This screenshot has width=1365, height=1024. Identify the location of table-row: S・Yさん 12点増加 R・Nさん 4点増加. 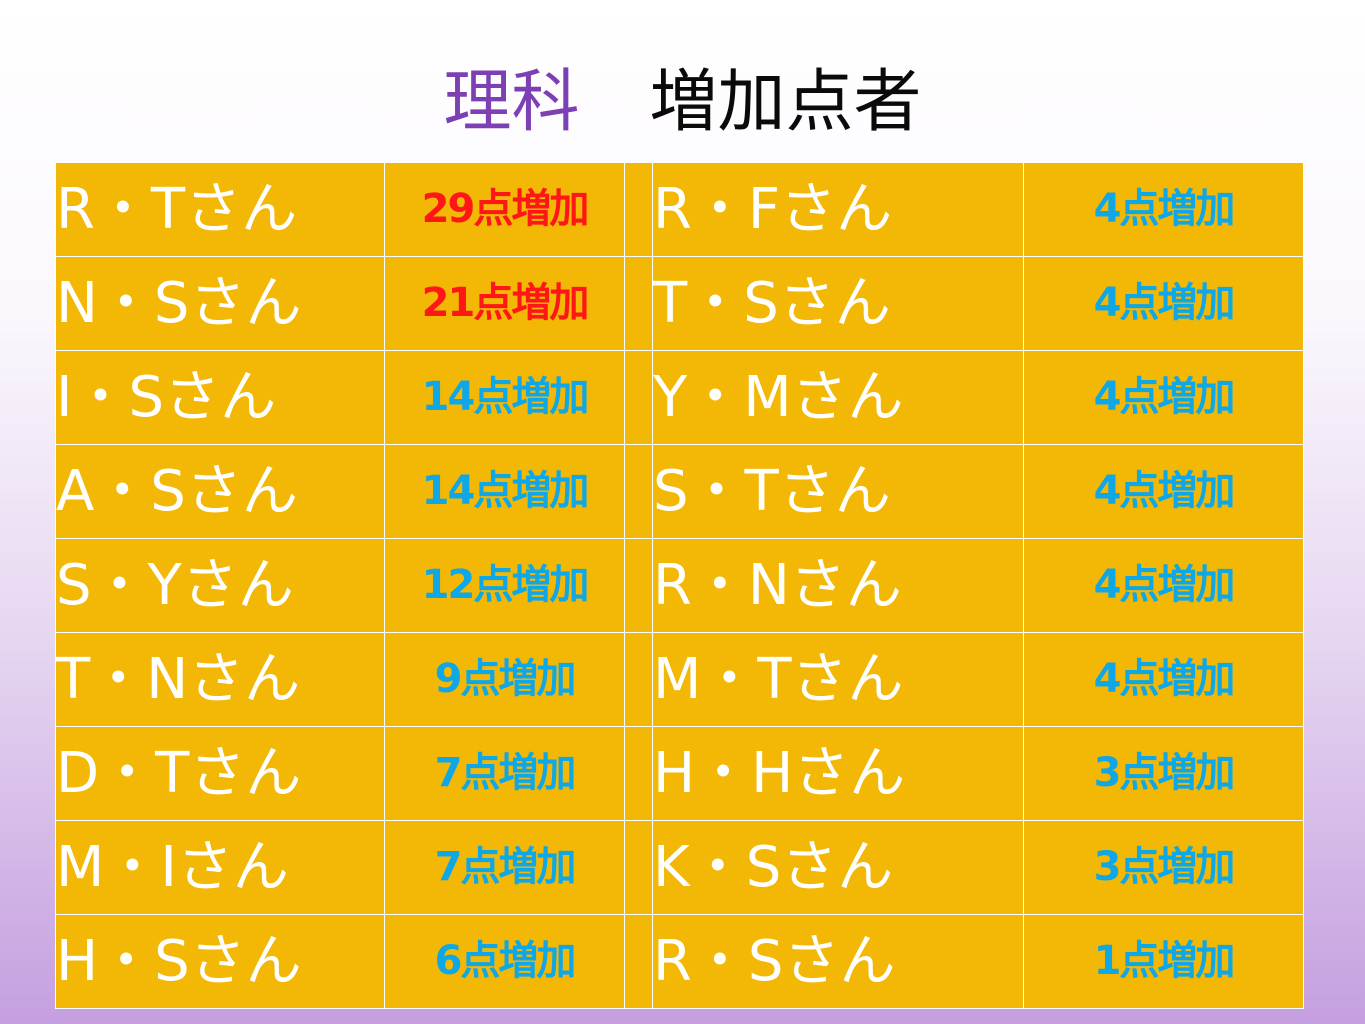
(679, 585).